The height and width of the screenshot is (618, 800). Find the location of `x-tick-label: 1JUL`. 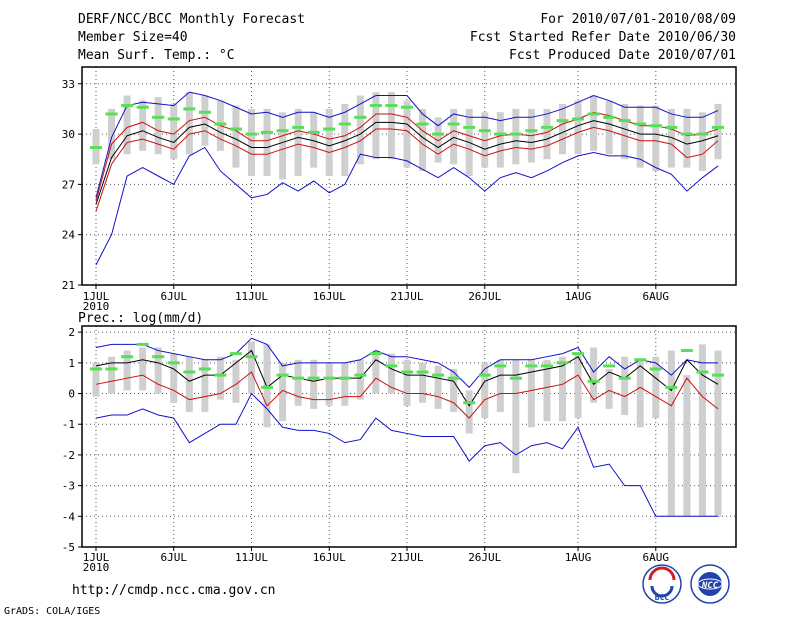

x-tick-label: 1JUL is located at coordinates (96, 296).